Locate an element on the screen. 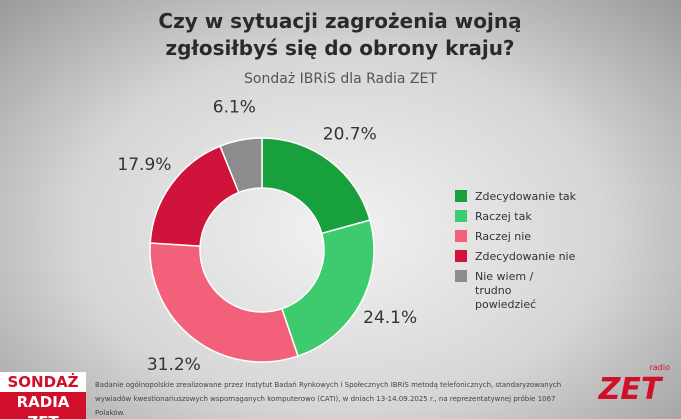 The image size is (681, 419). logo-top: SONDAŻ is located at coordinates (43, 382).